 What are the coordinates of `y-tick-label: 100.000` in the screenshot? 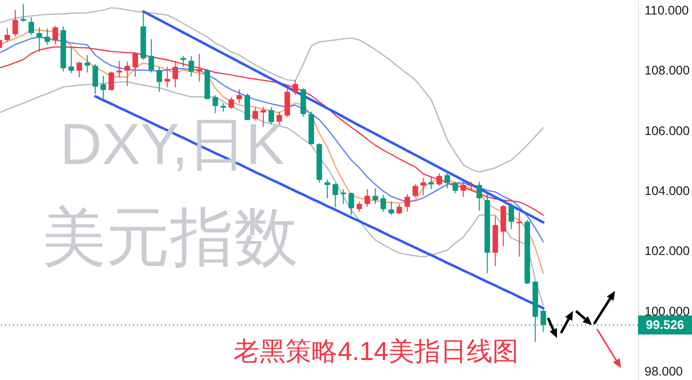 It's located at (667, 311).